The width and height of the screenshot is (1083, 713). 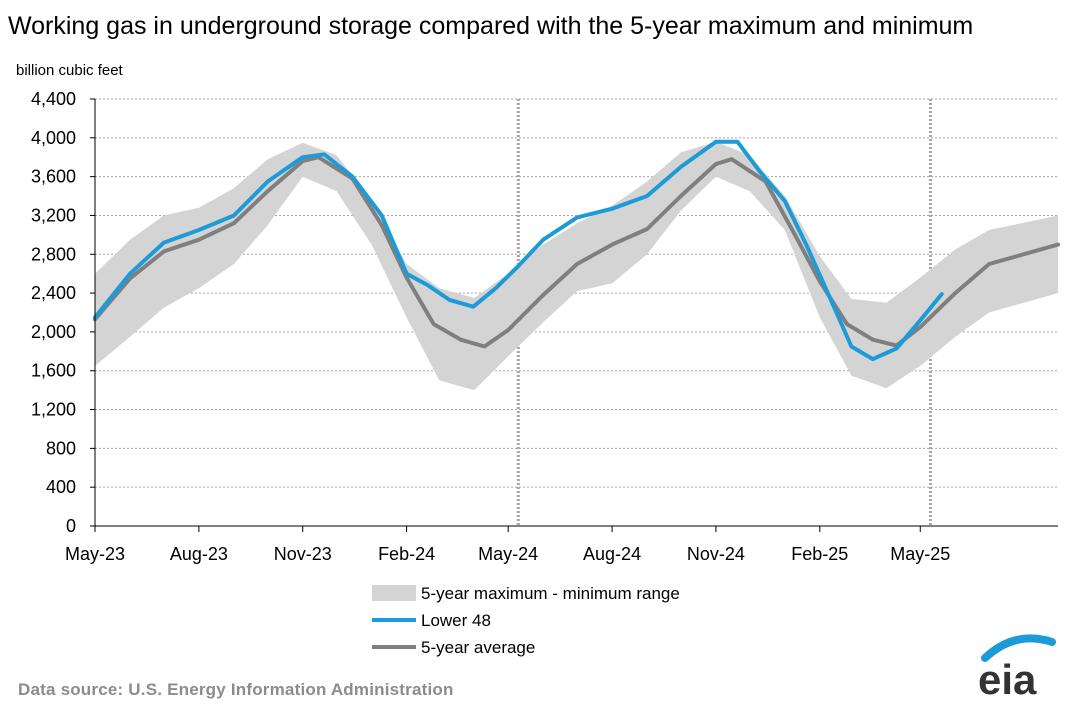 I want to click on x-tick-label: Aug-23, so click(x=199, y=554).